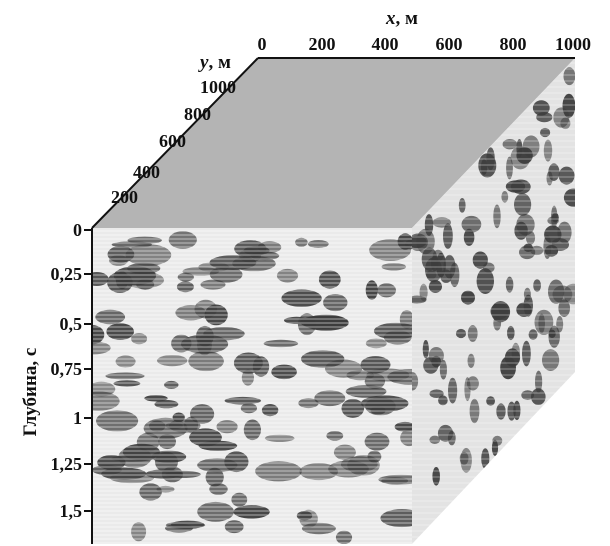  Describe the element at coordinates (203, 62) in the screenshot. I see `y-axis-title-var: y` at that location.